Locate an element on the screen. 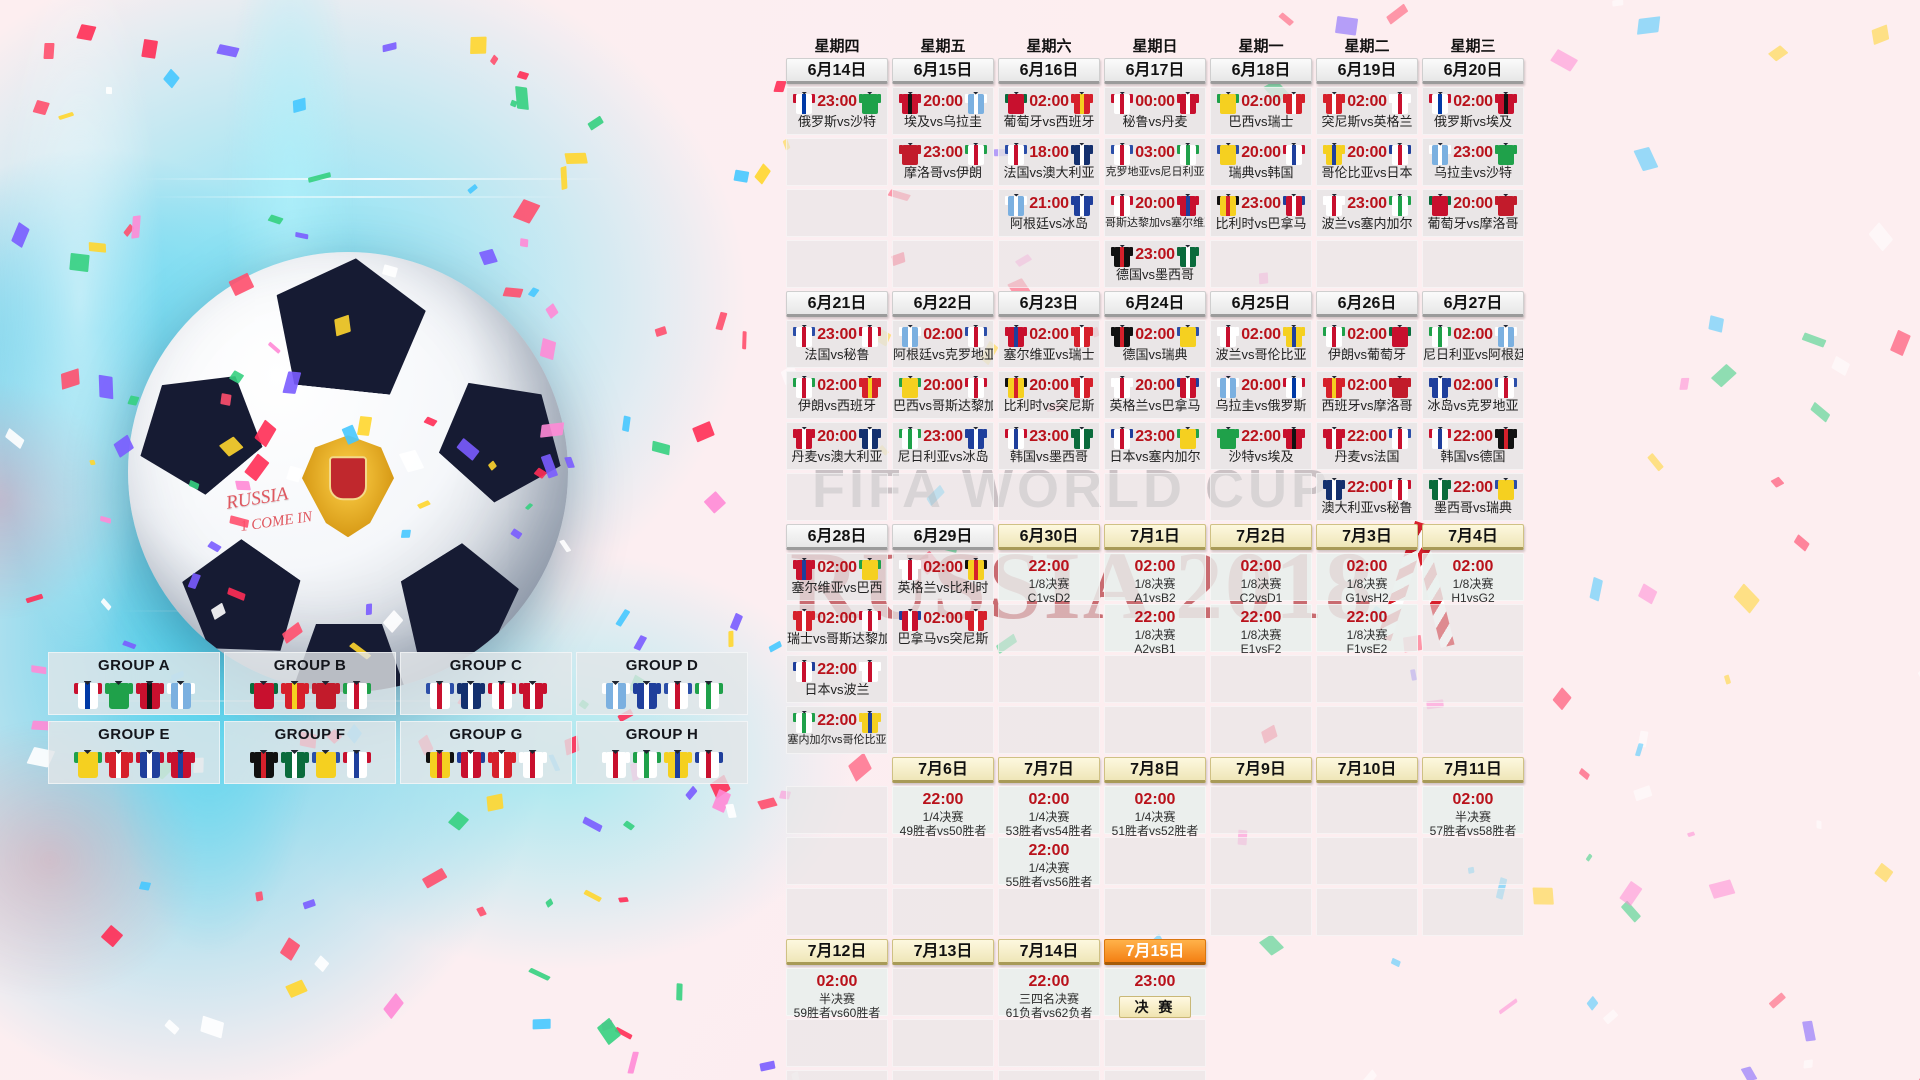 This screenshot has height=1080, width=1920. match-cell: 23:00 乌拉圭vs沙特 is located at coordinates (1473, 162).